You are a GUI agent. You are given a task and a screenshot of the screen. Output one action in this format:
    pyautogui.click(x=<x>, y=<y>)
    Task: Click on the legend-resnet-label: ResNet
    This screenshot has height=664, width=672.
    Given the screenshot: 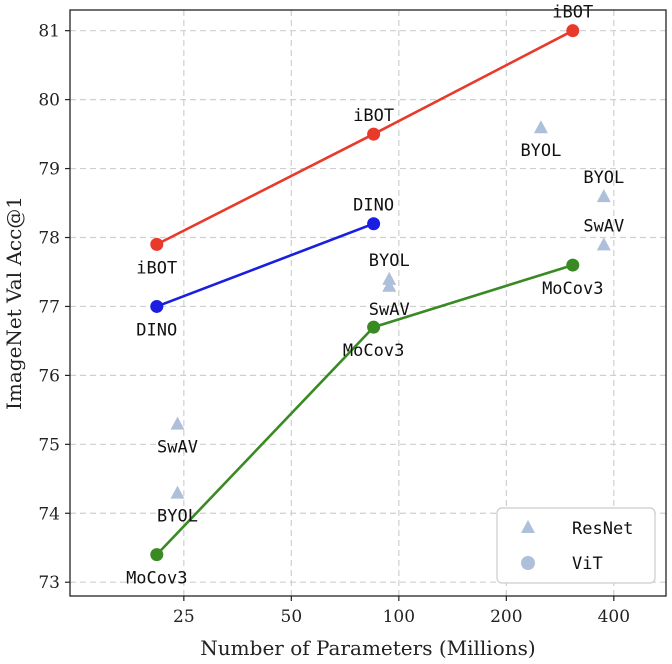 What is the action you would take?
    pyautogui.click(x=602, y=529)
    